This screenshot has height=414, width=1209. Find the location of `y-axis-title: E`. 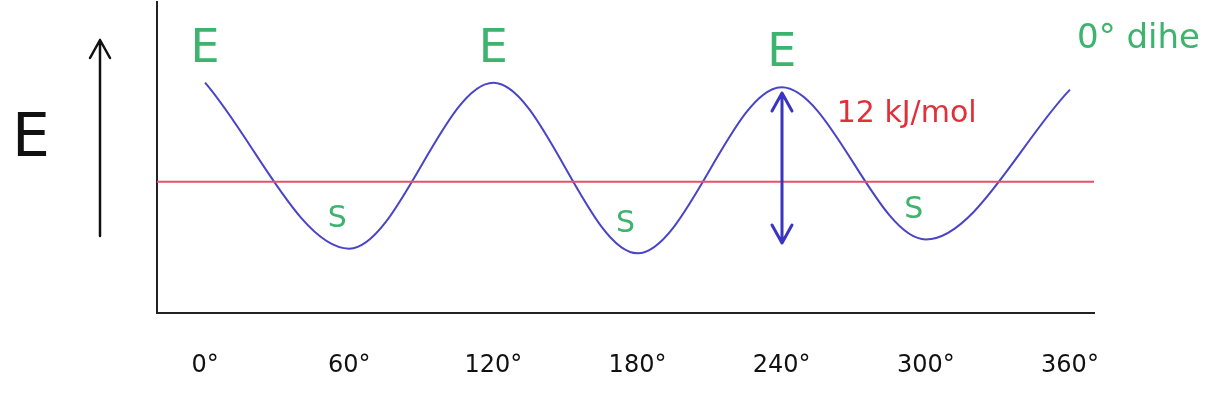

y-axis-title: E is located at coordinates (31, 135).